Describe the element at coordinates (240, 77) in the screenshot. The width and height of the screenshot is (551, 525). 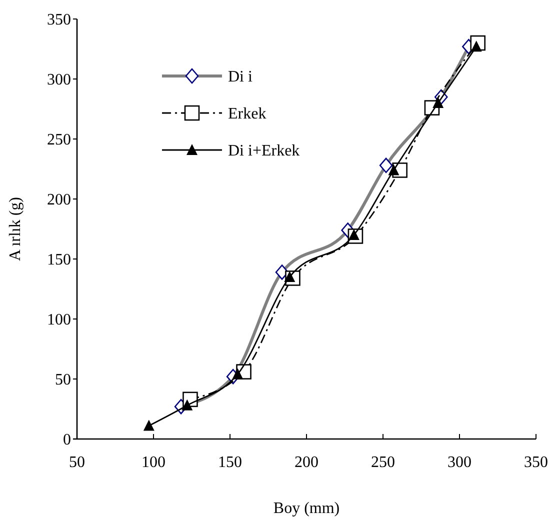
I see `legend-label: Di i` at that location.